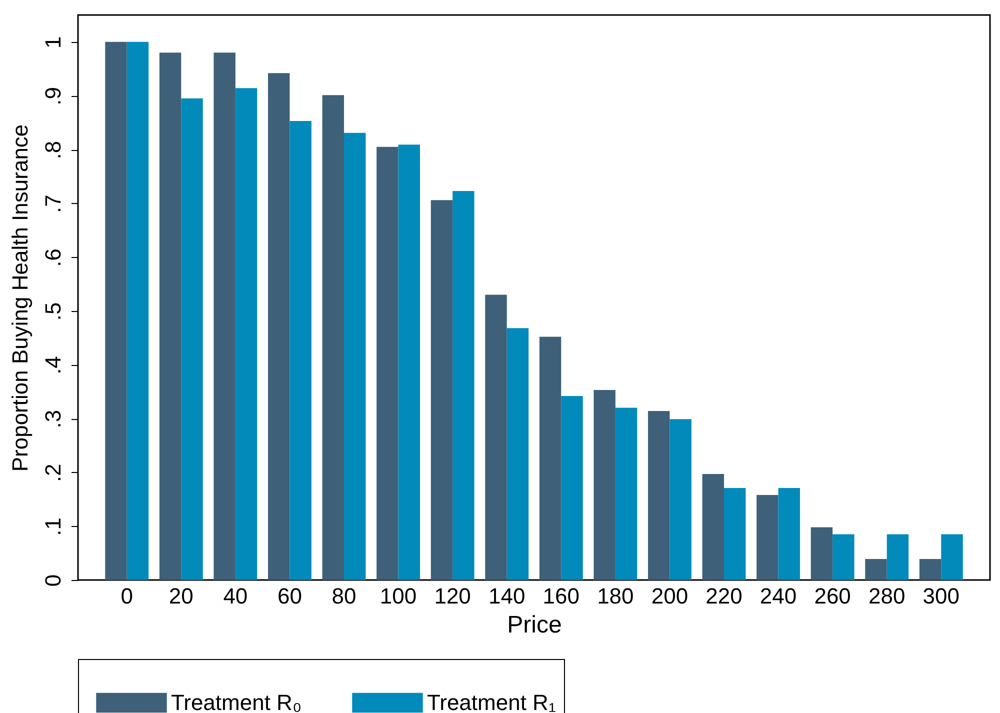  Describe the element at coordinates (53, 204) in the screenshot. I see `y-tick-label: .7` at that location.